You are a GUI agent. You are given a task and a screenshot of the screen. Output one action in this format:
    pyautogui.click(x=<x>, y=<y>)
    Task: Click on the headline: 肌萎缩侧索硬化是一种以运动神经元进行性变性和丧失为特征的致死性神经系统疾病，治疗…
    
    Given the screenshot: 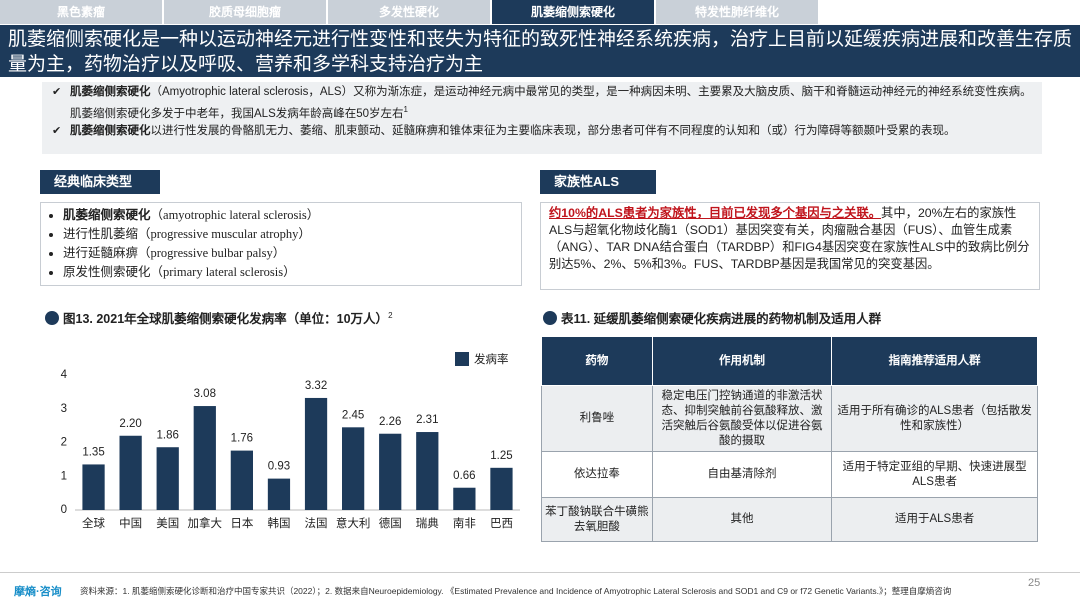 What is the action you would take?
    pyautogui.click(x=540, y=51)
    